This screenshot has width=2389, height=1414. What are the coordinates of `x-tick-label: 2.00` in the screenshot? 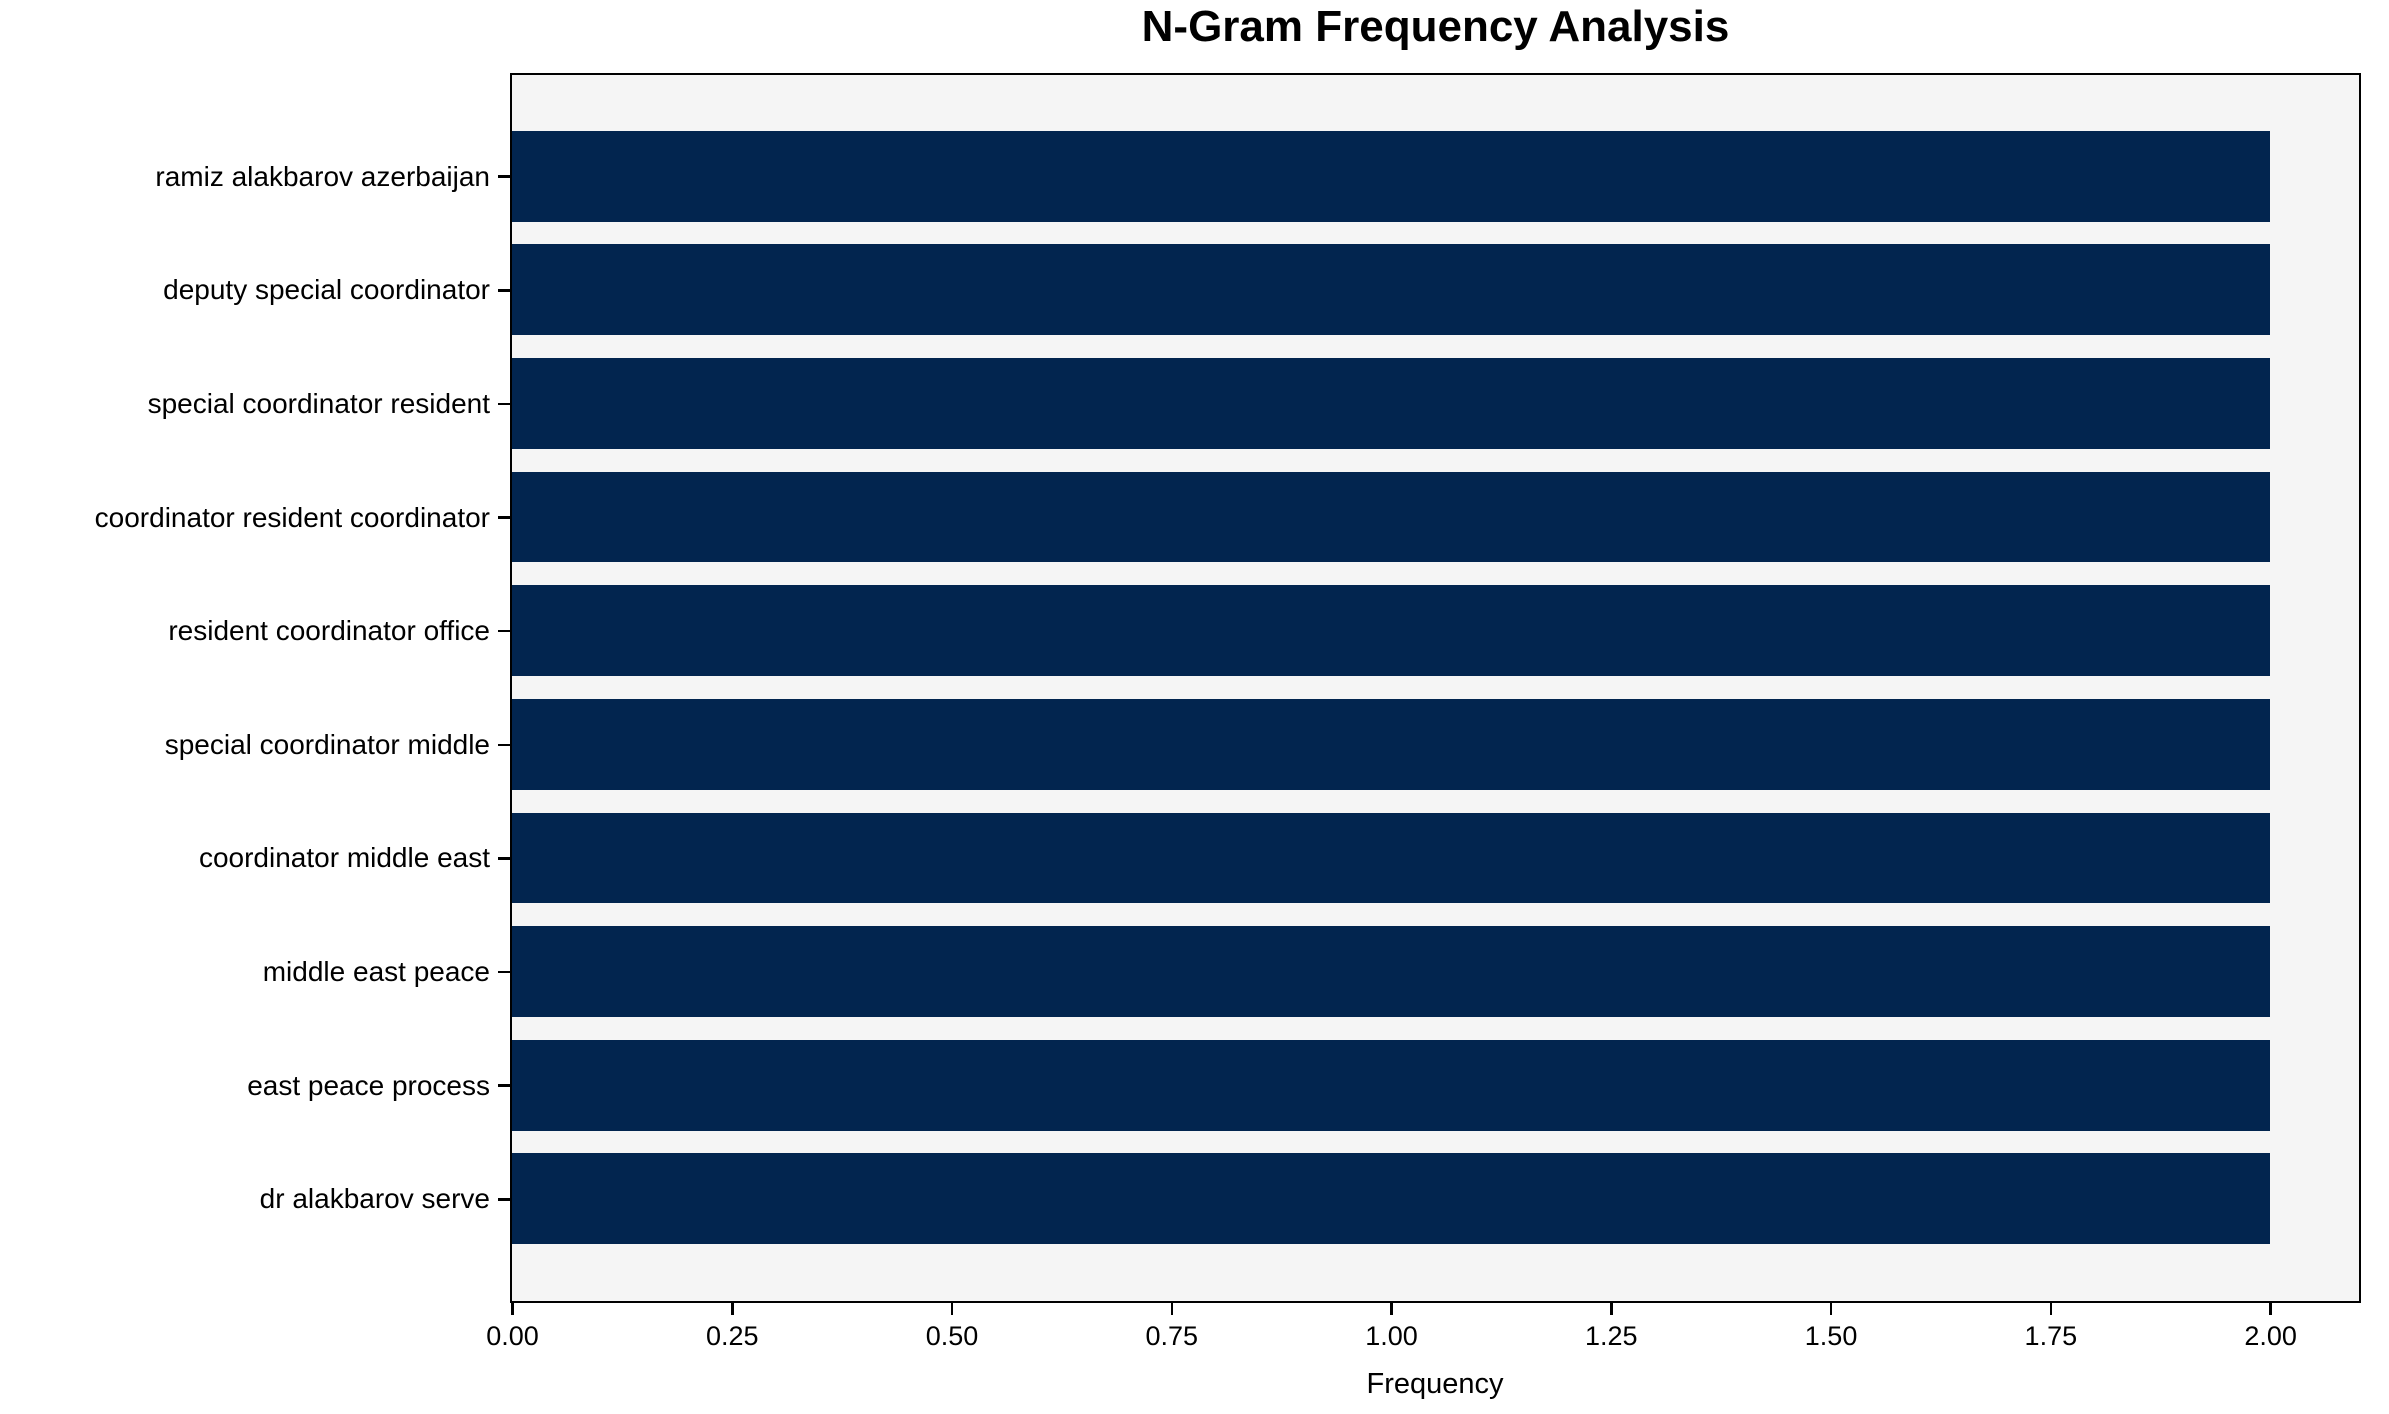 It's located at (2270, 1336).